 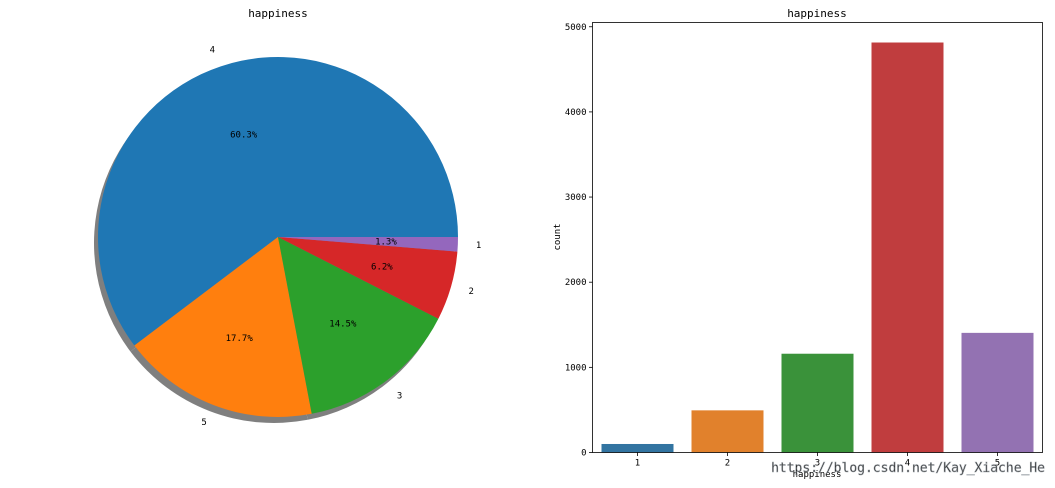 I want to click on x-axis-ticks: 1 2 3 4 5, so click(x=817, y=460).